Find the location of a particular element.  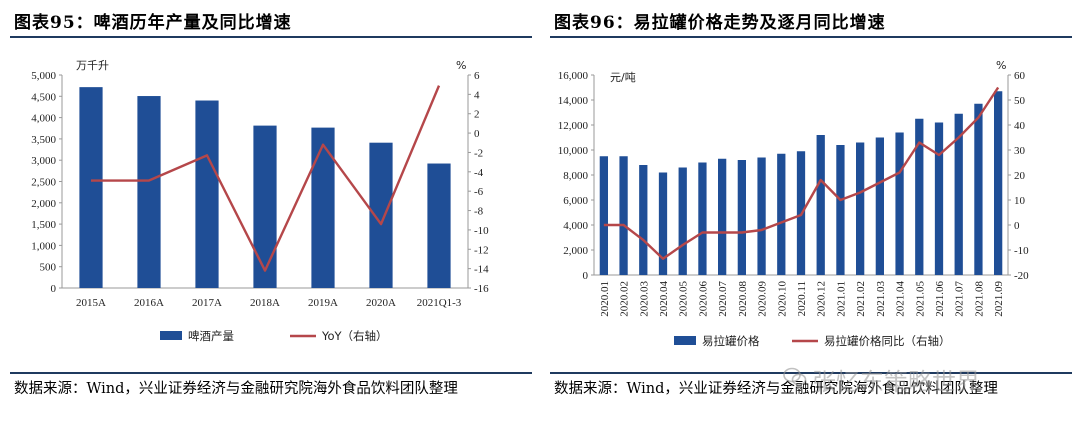

legend-label-line: YoY（右轴） is located at coordinates (354, 336).